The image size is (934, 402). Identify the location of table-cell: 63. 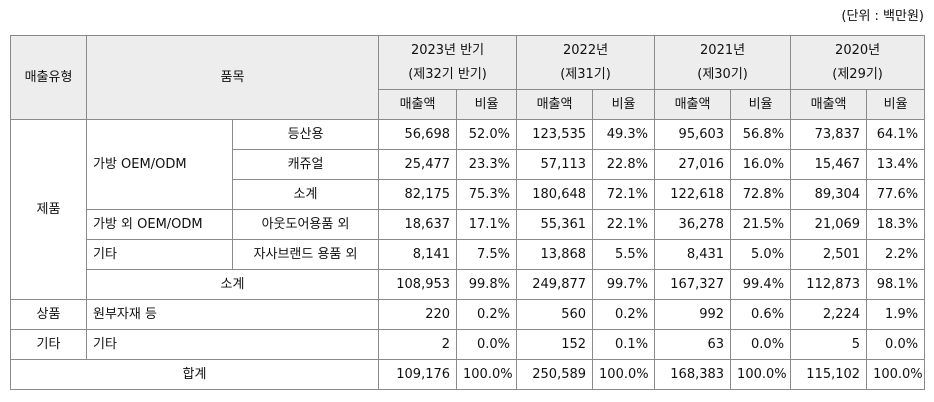
(693, 344).